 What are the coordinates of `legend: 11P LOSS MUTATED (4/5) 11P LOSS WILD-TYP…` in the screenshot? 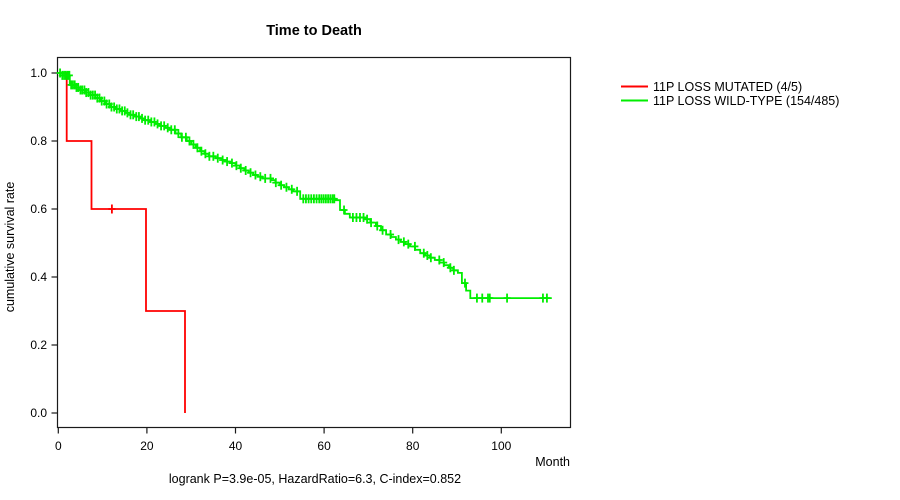 It's located at (730, 94).